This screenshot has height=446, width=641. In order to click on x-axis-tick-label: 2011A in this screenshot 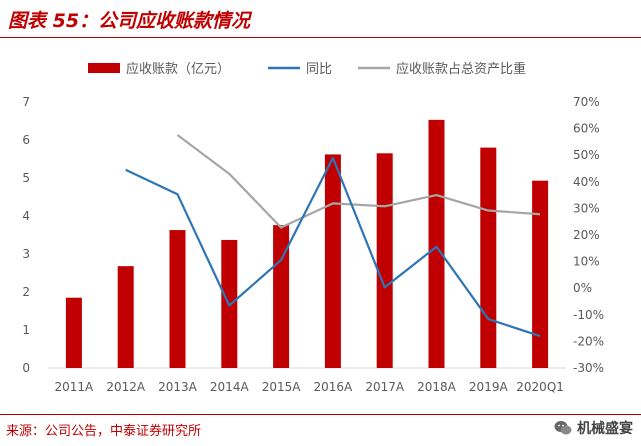, I will do `click(75, 387)`.